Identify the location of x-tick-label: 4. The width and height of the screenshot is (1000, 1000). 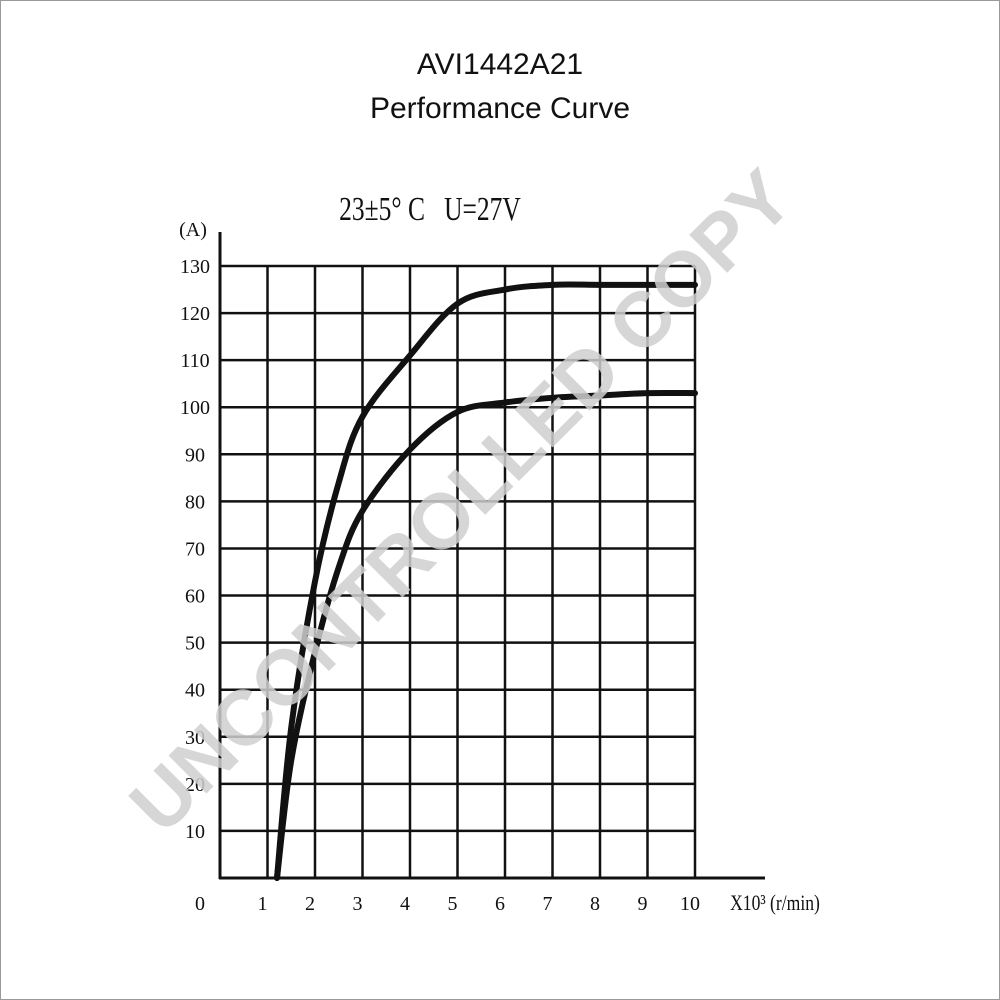
(405, 904).